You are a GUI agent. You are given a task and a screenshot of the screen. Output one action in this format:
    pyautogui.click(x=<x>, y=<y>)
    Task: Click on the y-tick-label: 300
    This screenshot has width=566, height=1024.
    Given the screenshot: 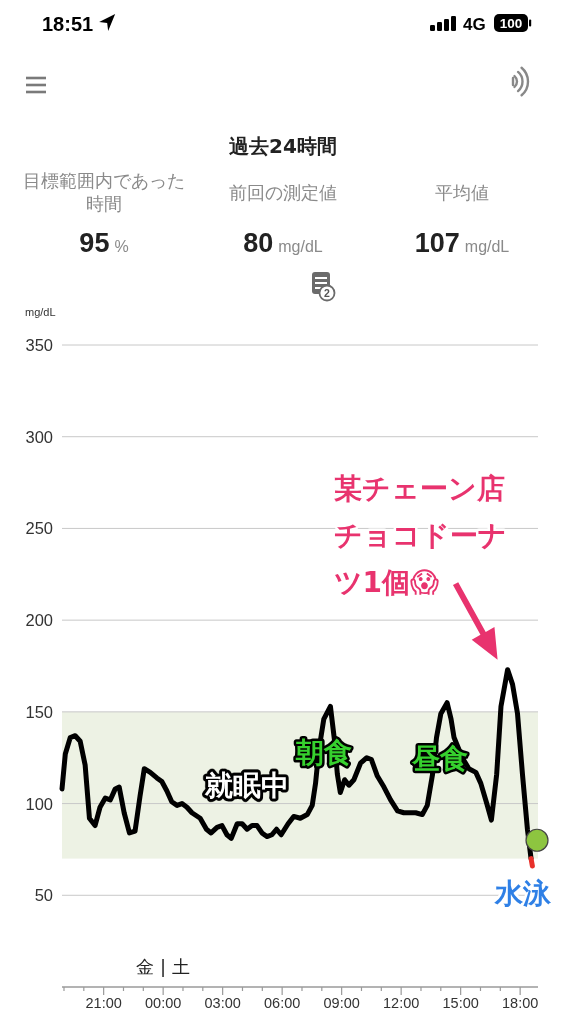 What is the action you would take?
    pyautogui.click(x=39, y=436)
    